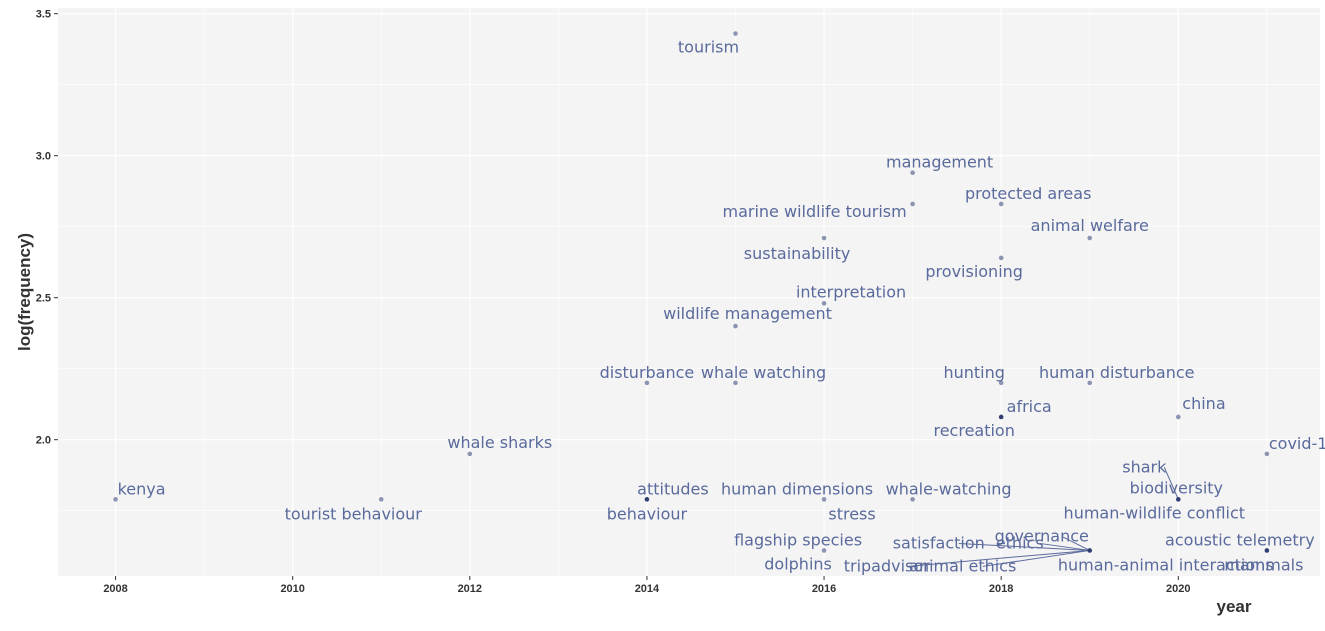 This screenshot has height=631, width=1325. I want to click on point-label: hunting, so click(973, 372).